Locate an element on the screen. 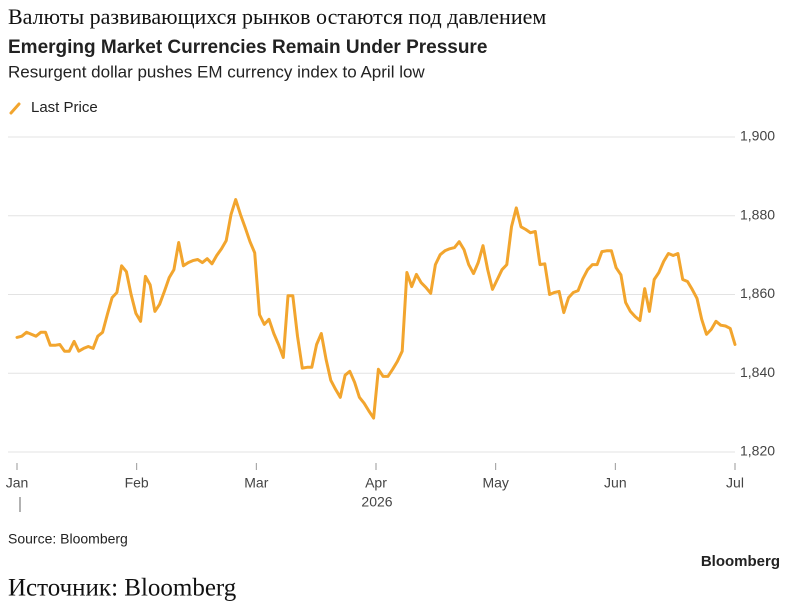 This screenshot has width=800, height=612. legend-label: Last Price is located at coordinates (64, 107).